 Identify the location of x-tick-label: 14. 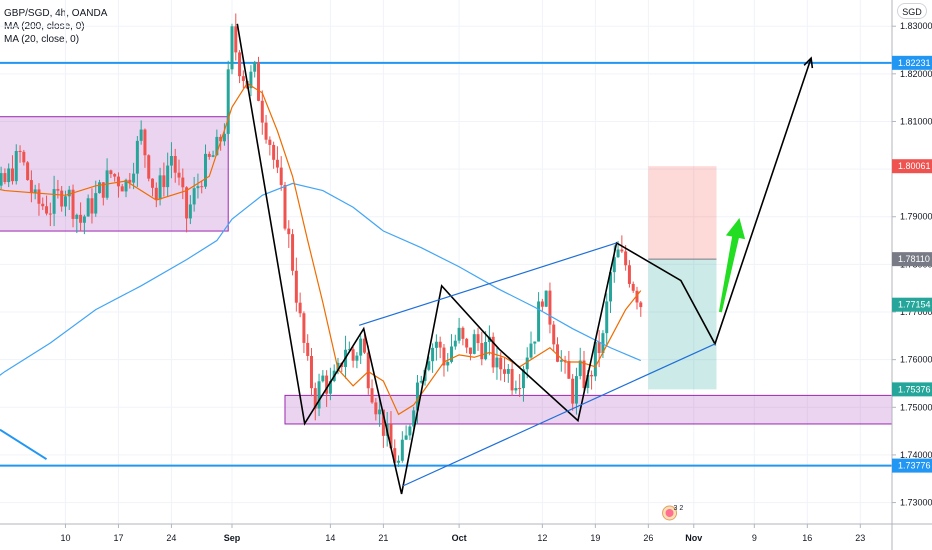
(330, 538).